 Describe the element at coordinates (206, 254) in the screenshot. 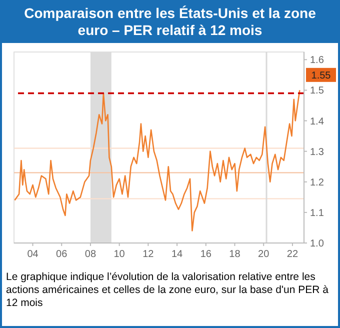

I see `x-tick-label: 16` at that location.